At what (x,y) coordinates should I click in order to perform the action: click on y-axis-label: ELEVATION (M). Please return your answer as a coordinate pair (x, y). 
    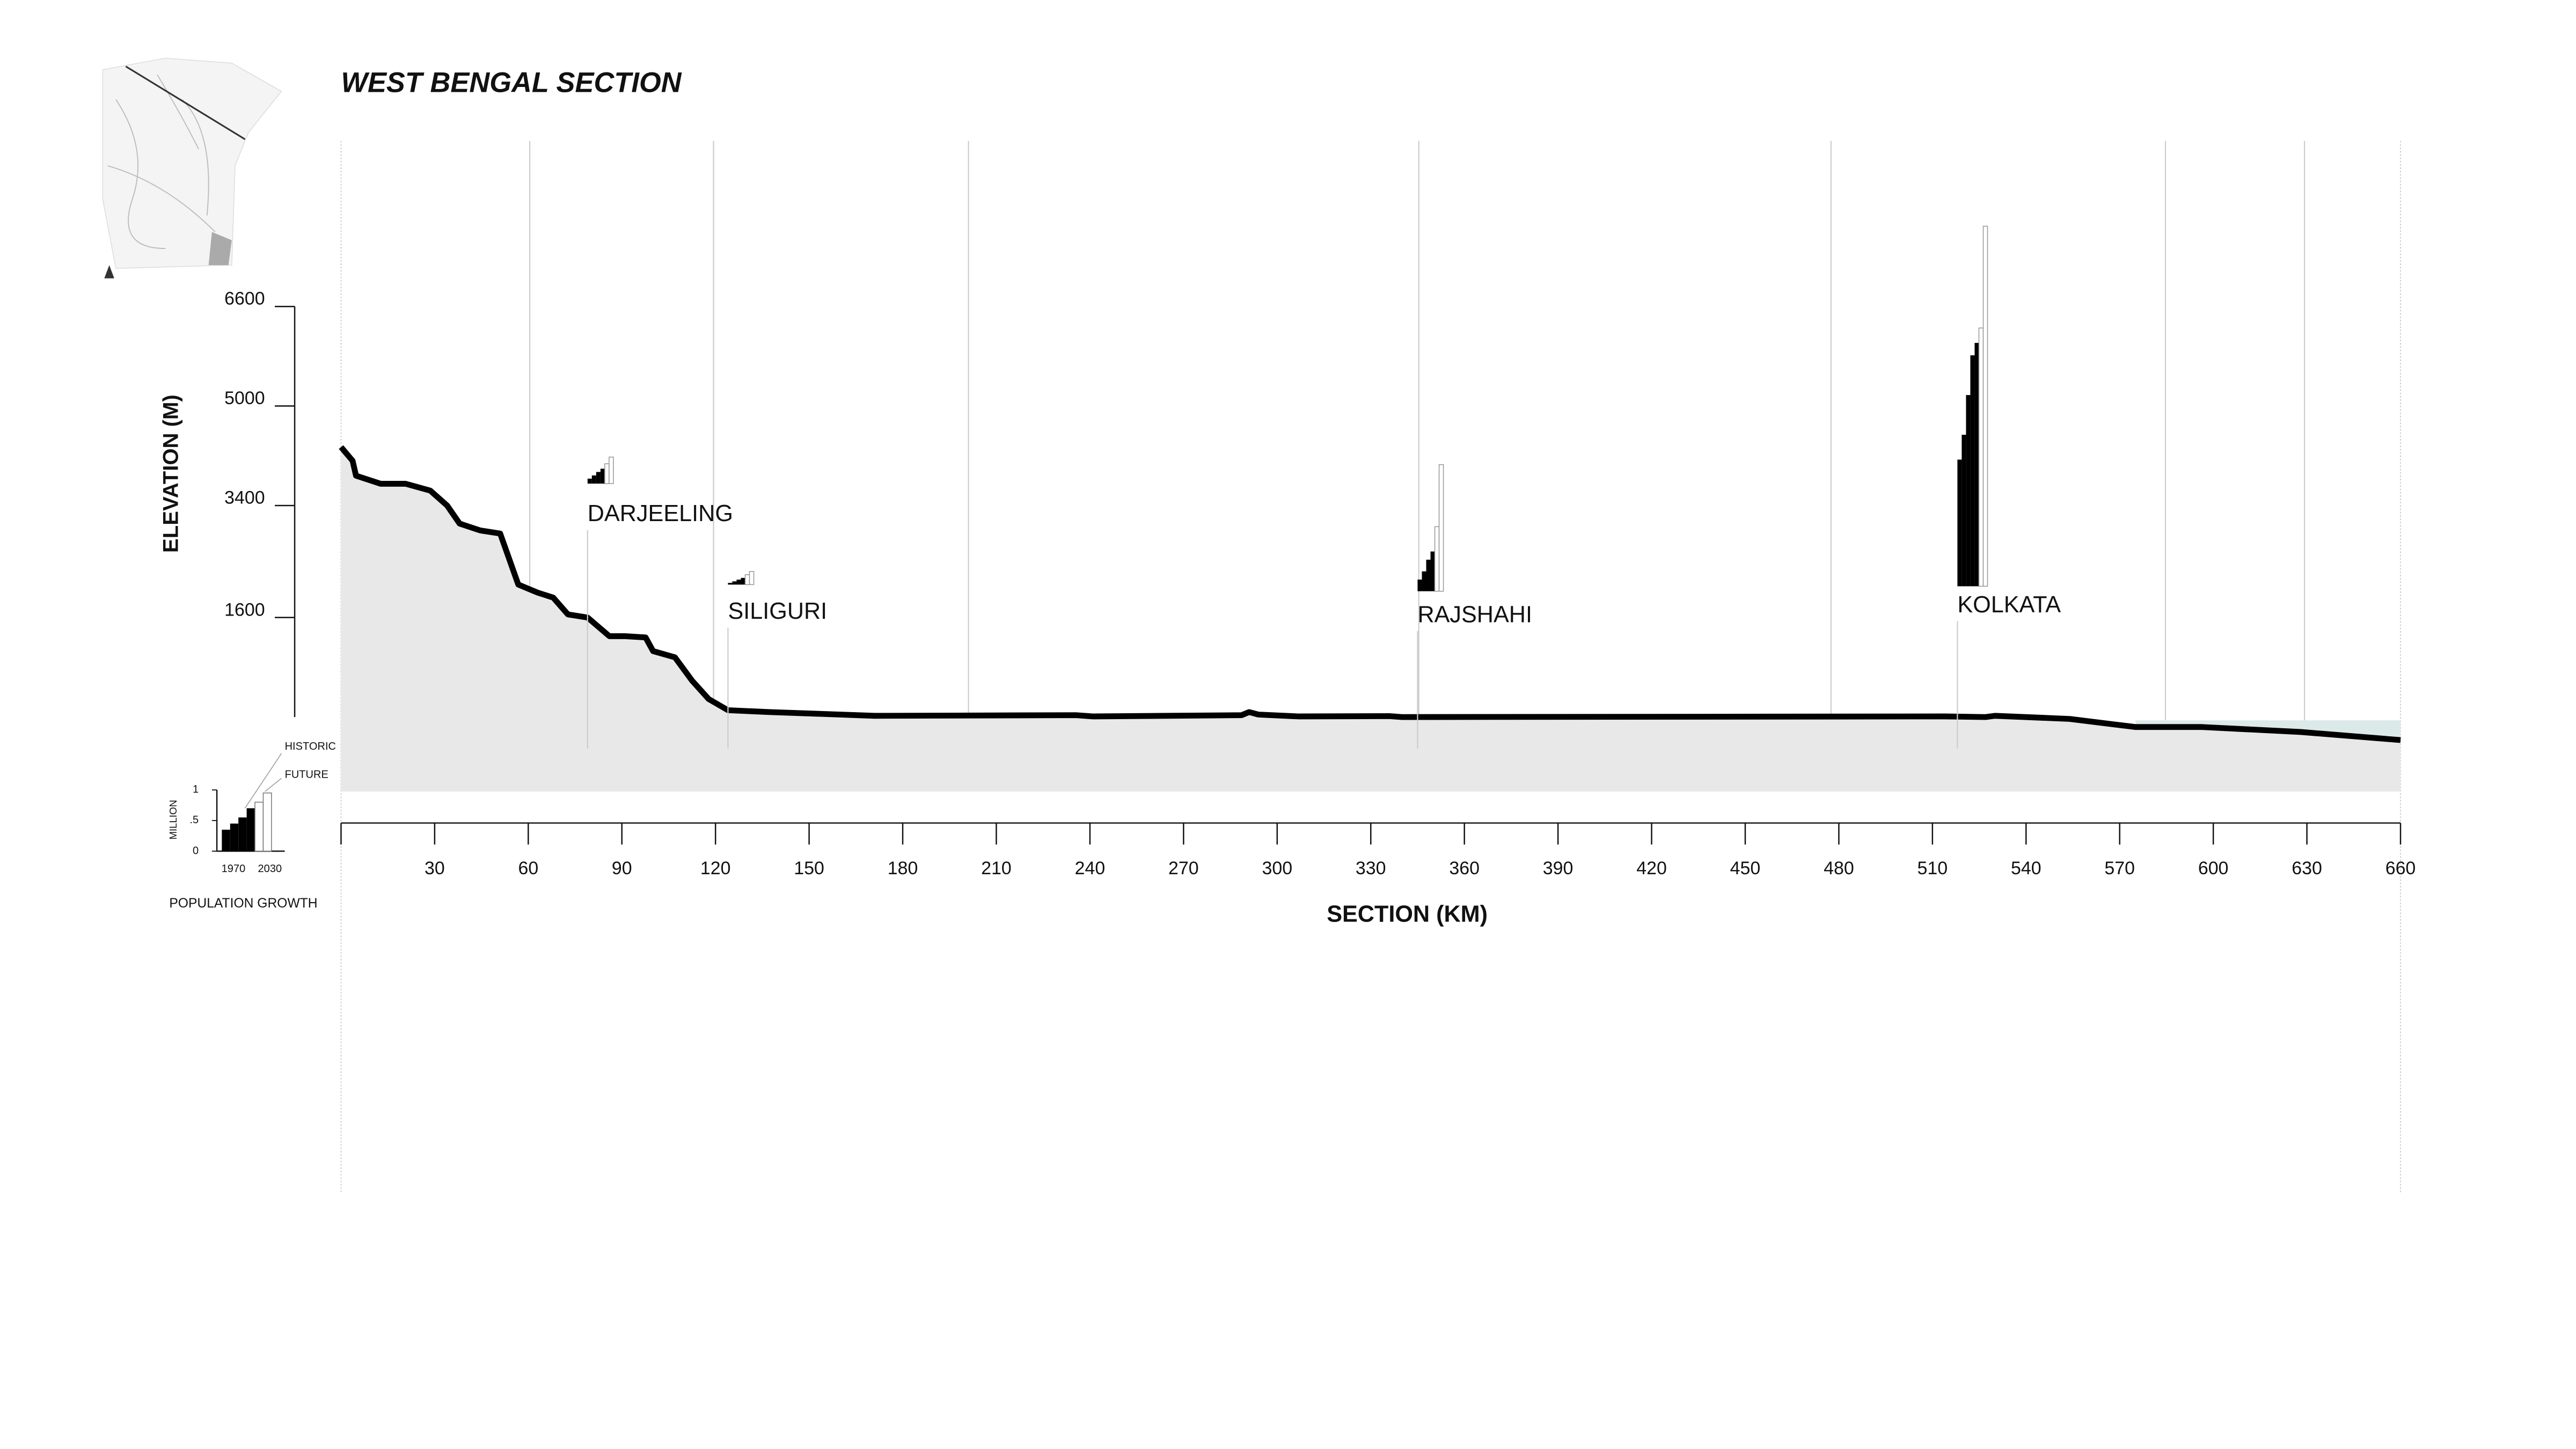
    Looking at the image, I should click on (170, 473).